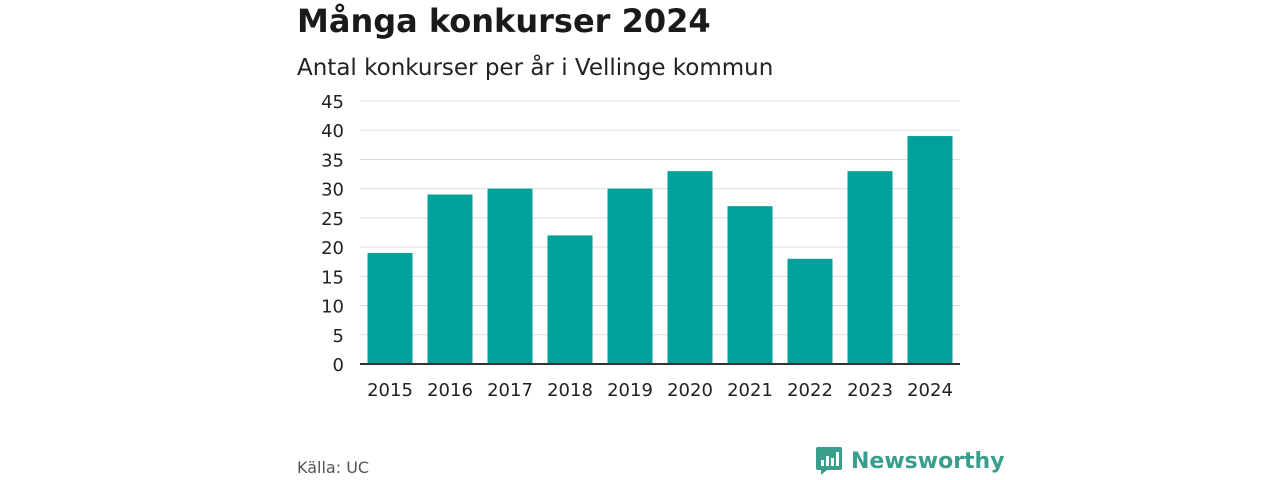 The height and width of the screenshot is (480, 1280). Describe the element at coordinates (690, 267) in the screenshot. I see `bar-2020` at that location.